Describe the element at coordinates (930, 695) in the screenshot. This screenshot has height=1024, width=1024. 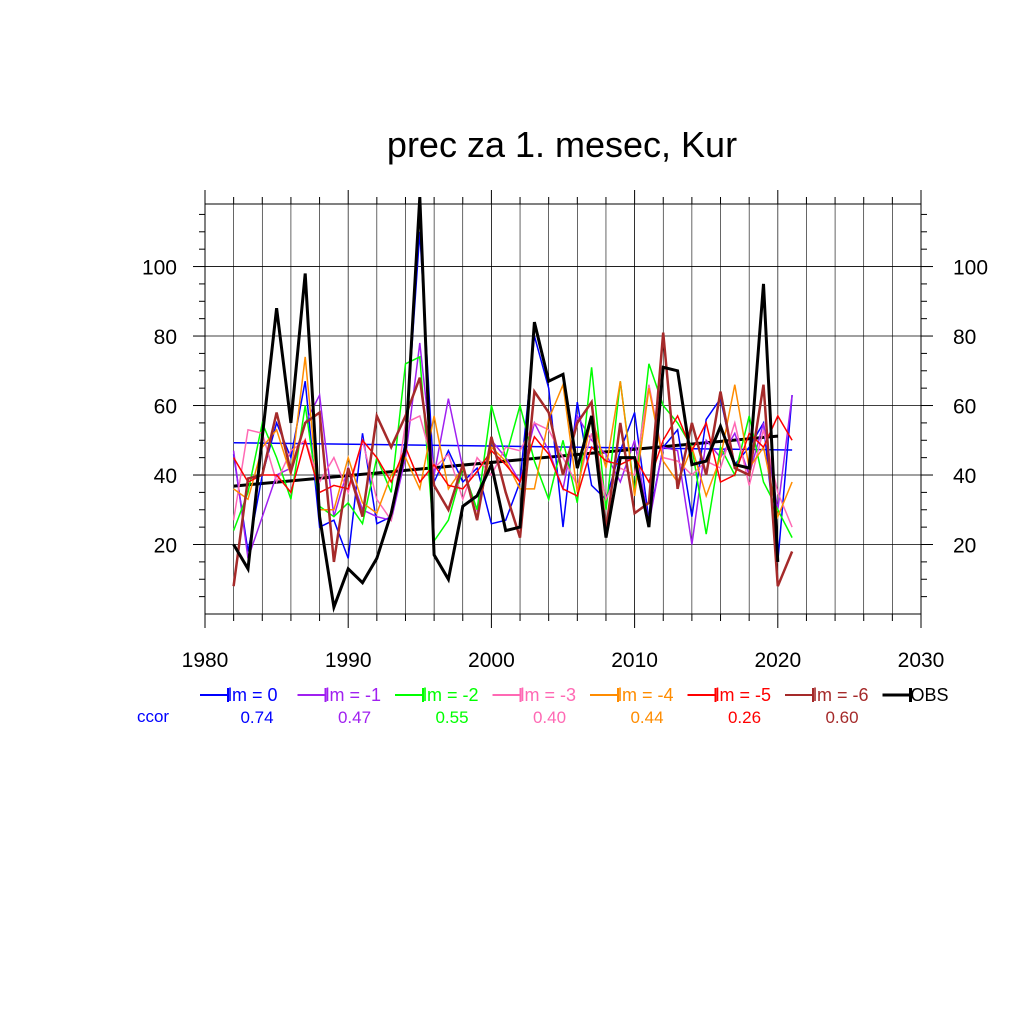
I see `legend-label: OBS` at that location.